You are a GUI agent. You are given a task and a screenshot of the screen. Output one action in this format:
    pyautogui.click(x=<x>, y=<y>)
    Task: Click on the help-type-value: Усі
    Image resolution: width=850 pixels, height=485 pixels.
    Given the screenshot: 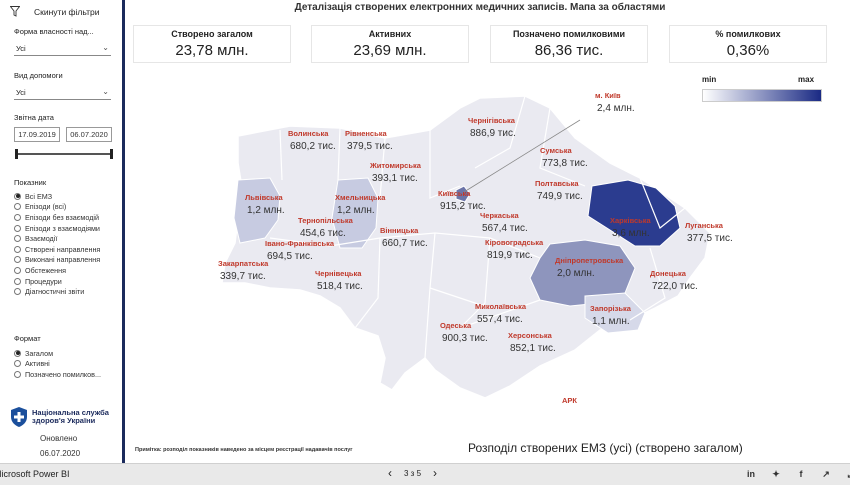 What is the action you would take?
    pyautogui.click(x=21, y=92)
    